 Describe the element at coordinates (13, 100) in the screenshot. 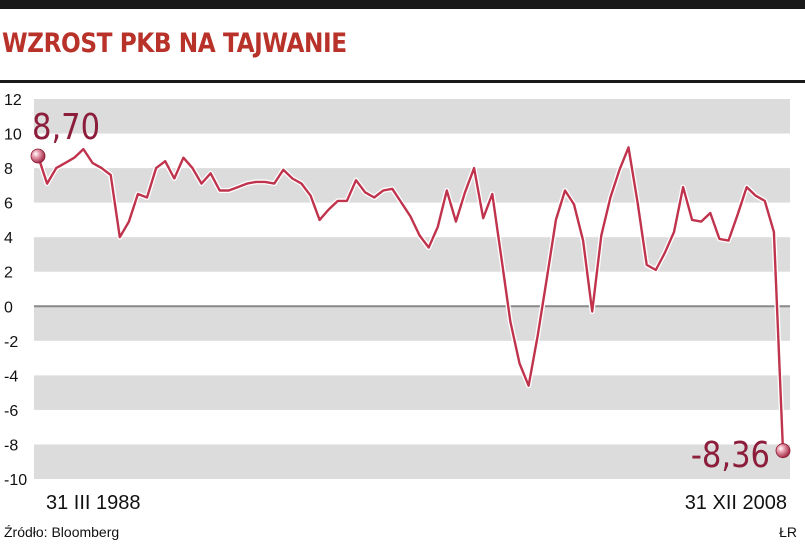

I see `y-tick-label: 12` at that location.